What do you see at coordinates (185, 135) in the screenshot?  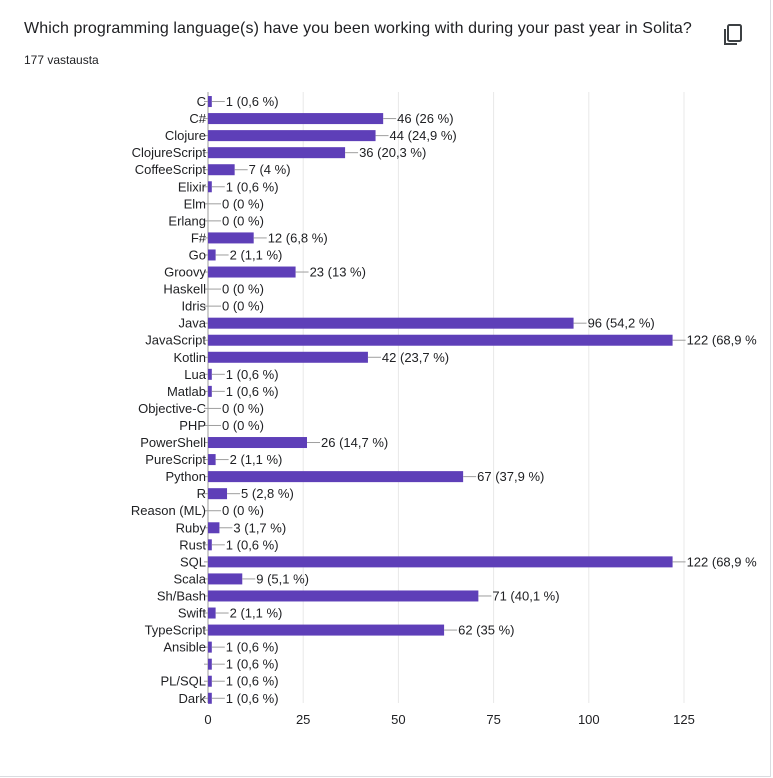 I see `category-label: Clojure` at bounding box center [185, 135].